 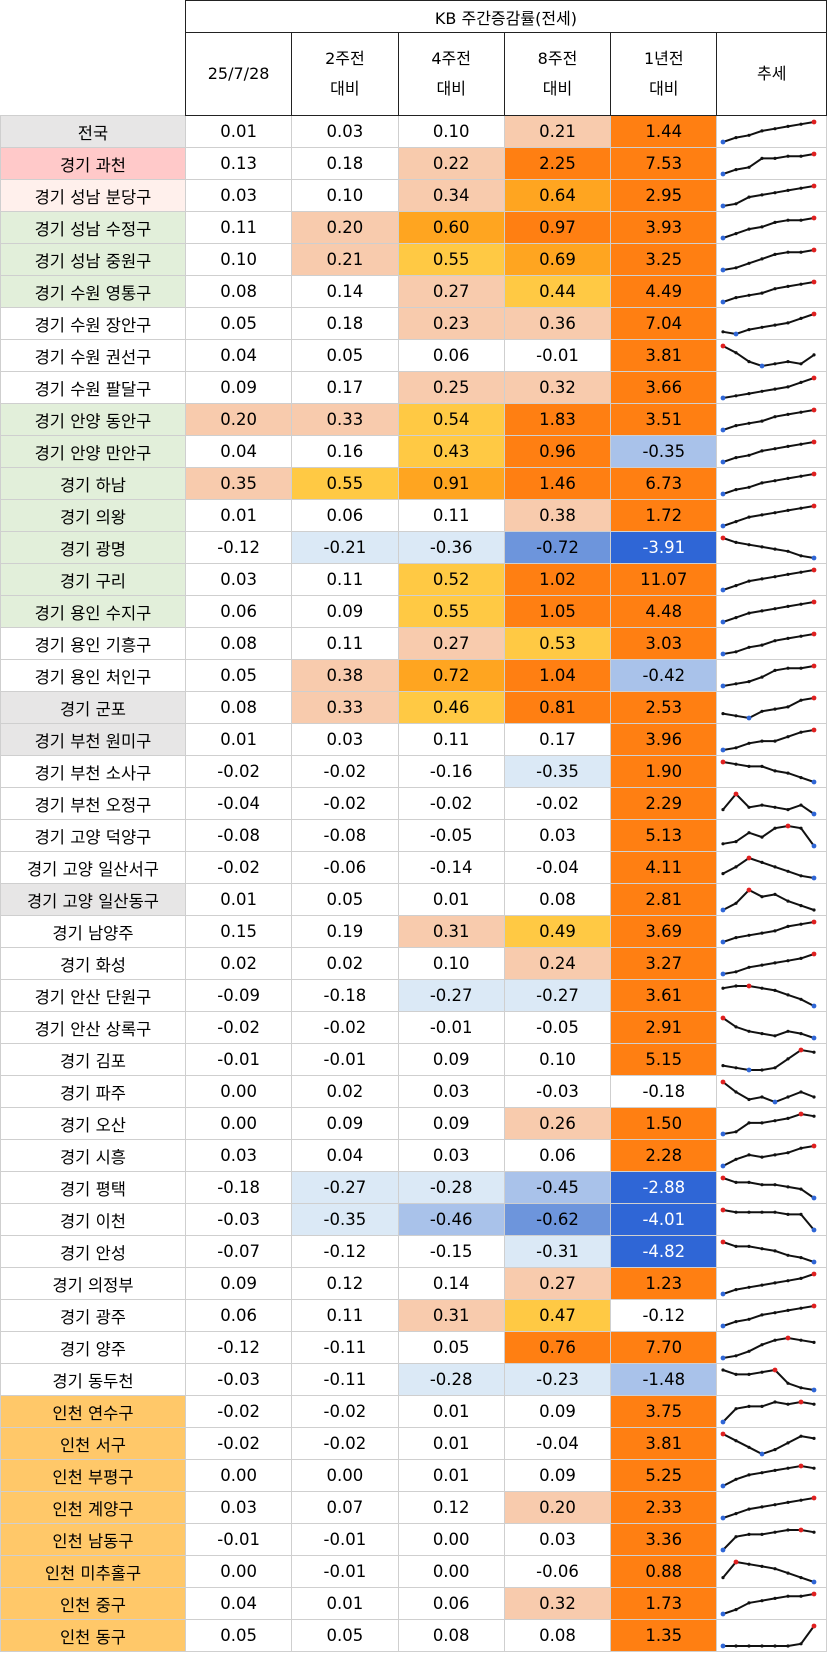 What do you see at coordinates (413, 163) in the screenshot?
I see `table-row: 경기 과천 0.13 0.18 0.22 2.25 7.53` at bounding box center [413, 163].